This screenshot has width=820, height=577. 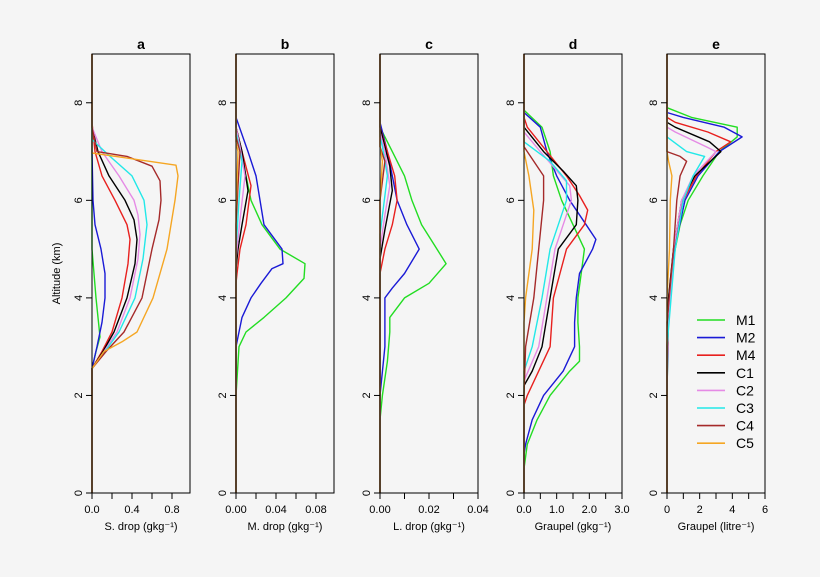 I want to click on x-tick-label: 4, so click(x=732, y=510).